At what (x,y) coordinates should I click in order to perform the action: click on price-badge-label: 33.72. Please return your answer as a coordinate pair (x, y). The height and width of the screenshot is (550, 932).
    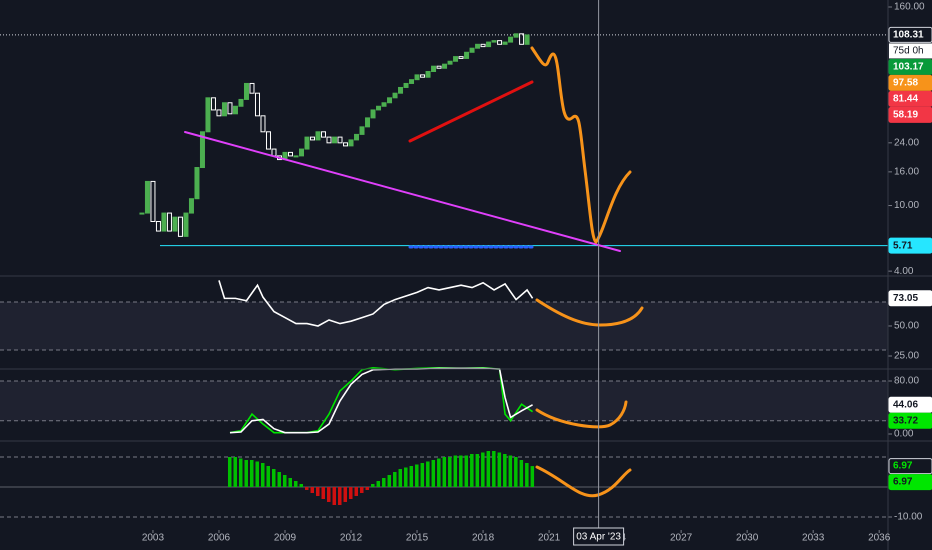
    Looking at the image, I should click on (905, 420).